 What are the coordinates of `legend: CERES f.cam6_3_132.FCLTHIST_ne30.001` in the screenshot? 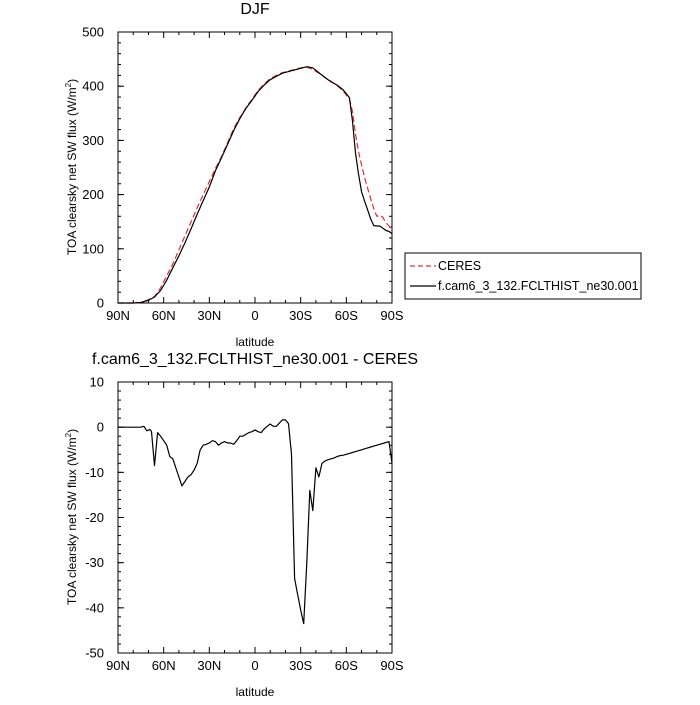 It's located at (523, 276).